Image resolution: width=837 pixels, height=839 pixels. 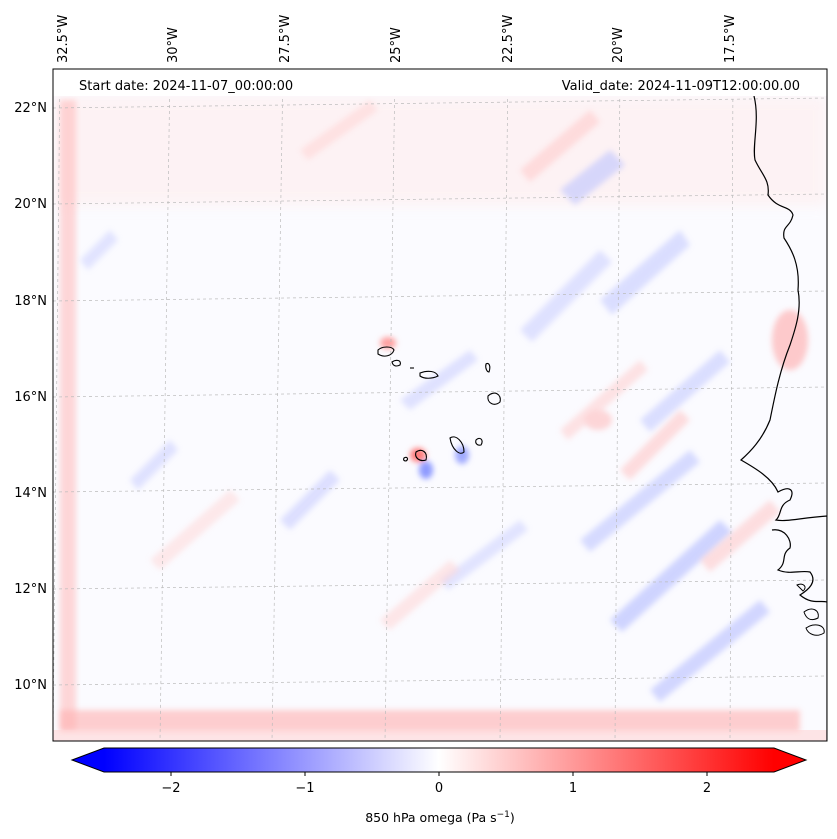 I want to click on island-boa-vista, so click(x=494, y=398).